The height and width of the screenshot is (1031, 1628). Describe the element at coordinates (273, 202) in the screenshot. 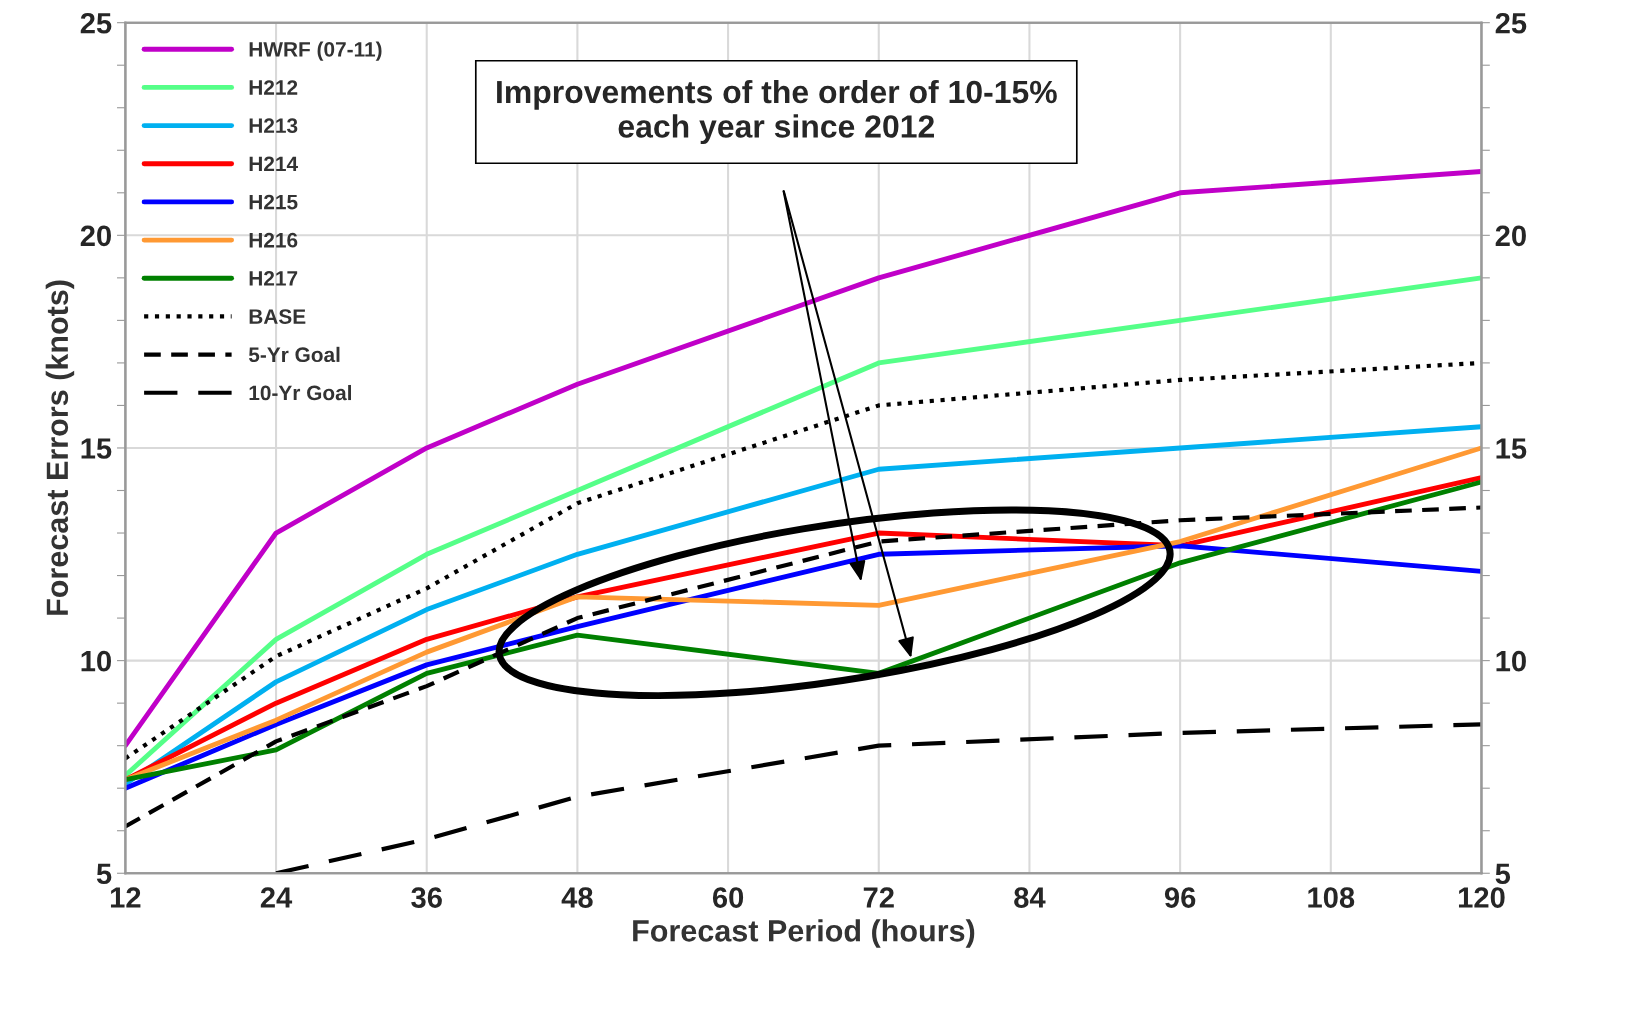

I see `legend-label: H215` at that location.